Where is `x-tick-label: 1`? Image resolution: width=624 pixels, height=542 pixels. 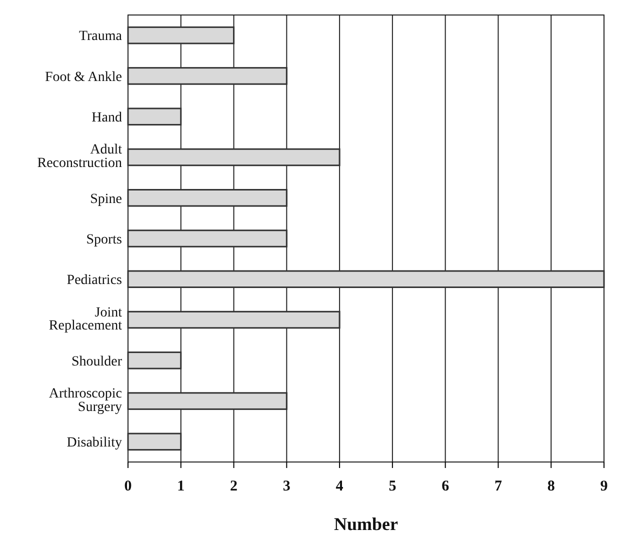 x-tick-label: 1 is located at coordinates (181, 486).